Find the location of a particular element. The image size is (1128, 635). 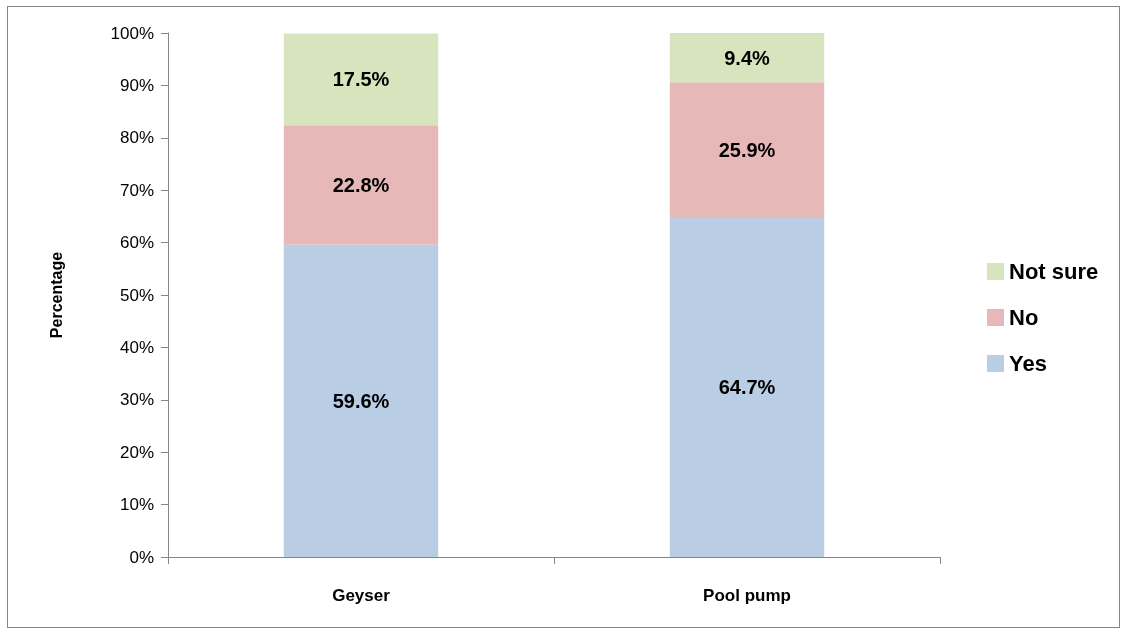

y-tick-label: 0% is located at coordinates (141, 557).